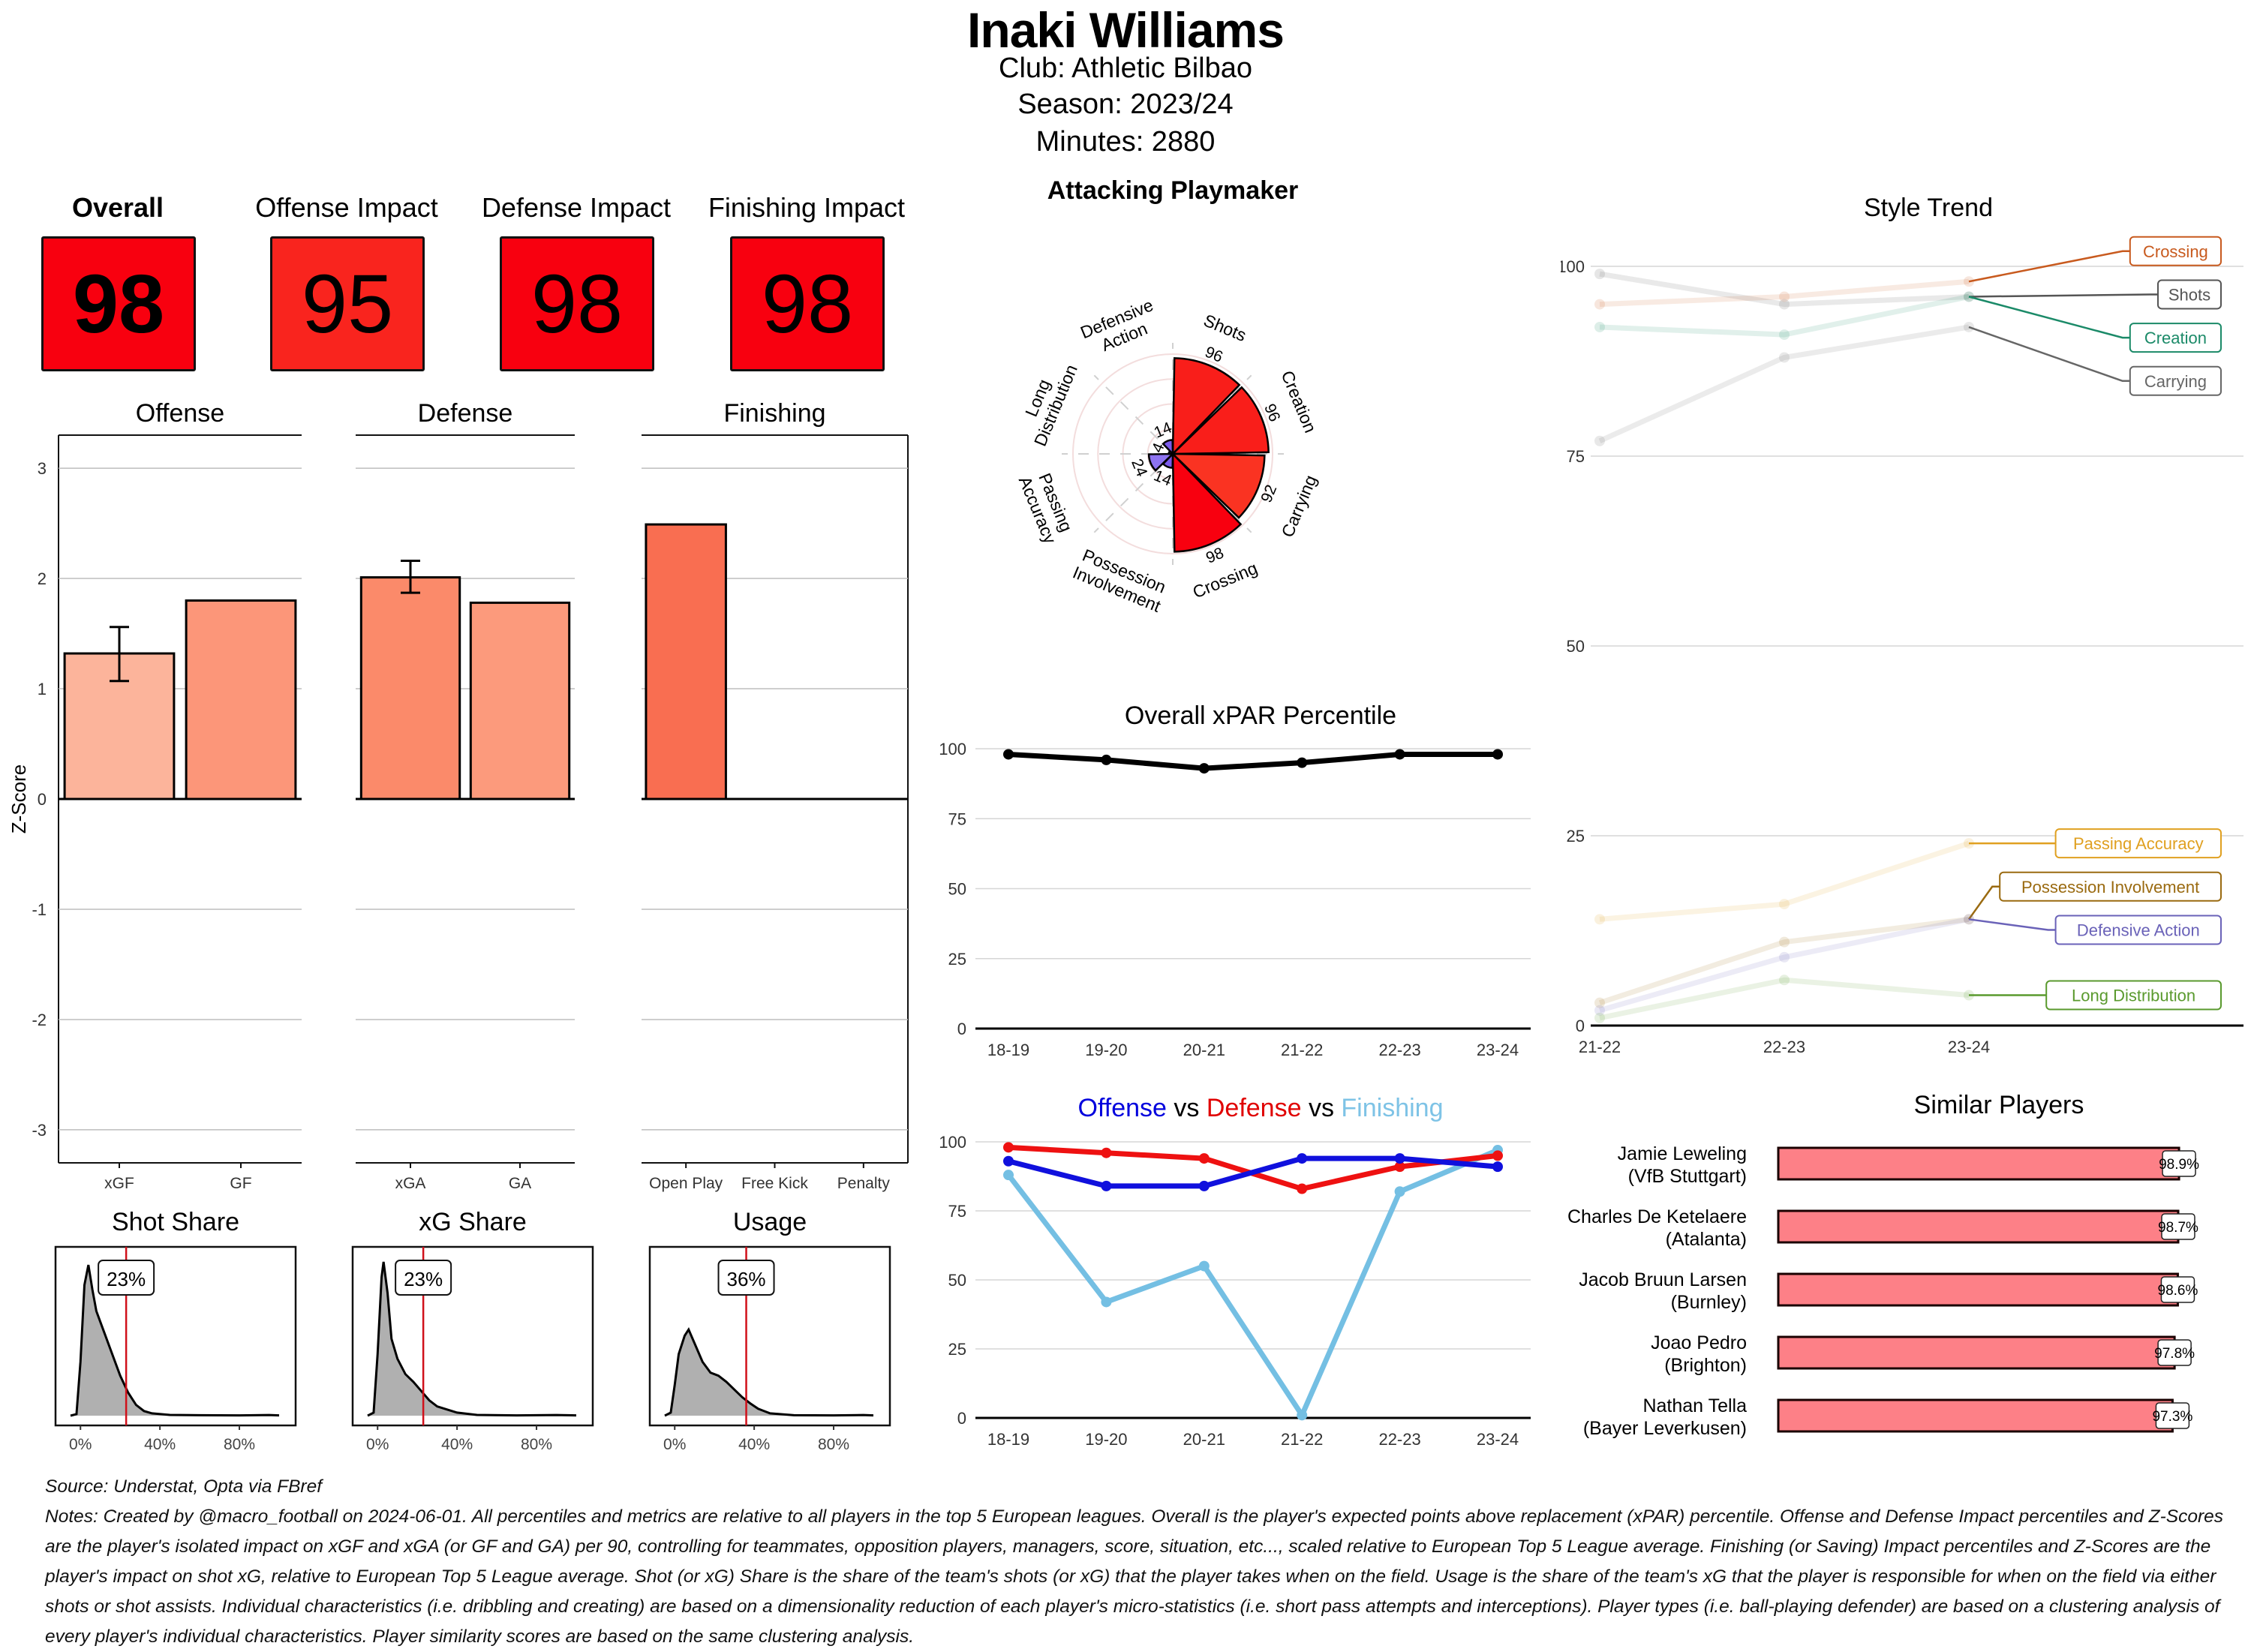  I want to click on player-club: (Atalanta), so click(1706, 1239).